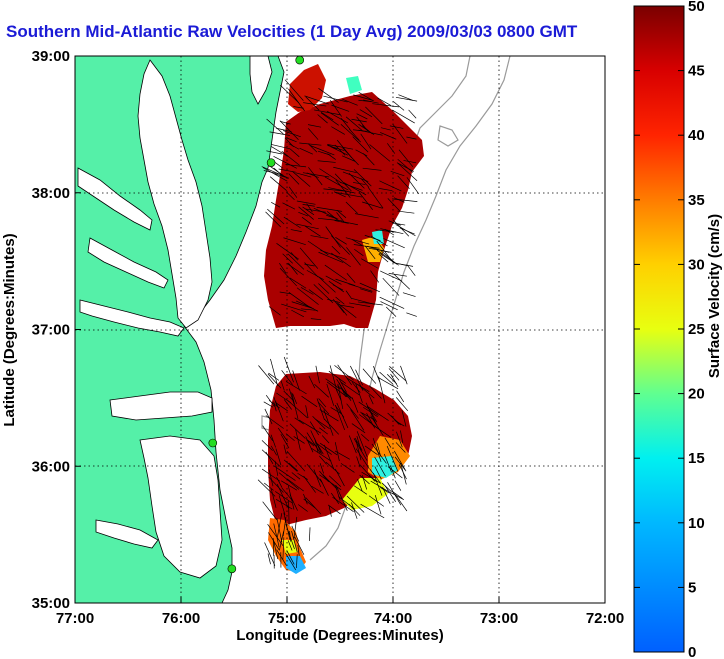 This screenshot has width=724, height=659. What do you see at coordinates (256, 315) in the screenshot?
I see `hf-radar-stations` at bounding box center [256, 315].